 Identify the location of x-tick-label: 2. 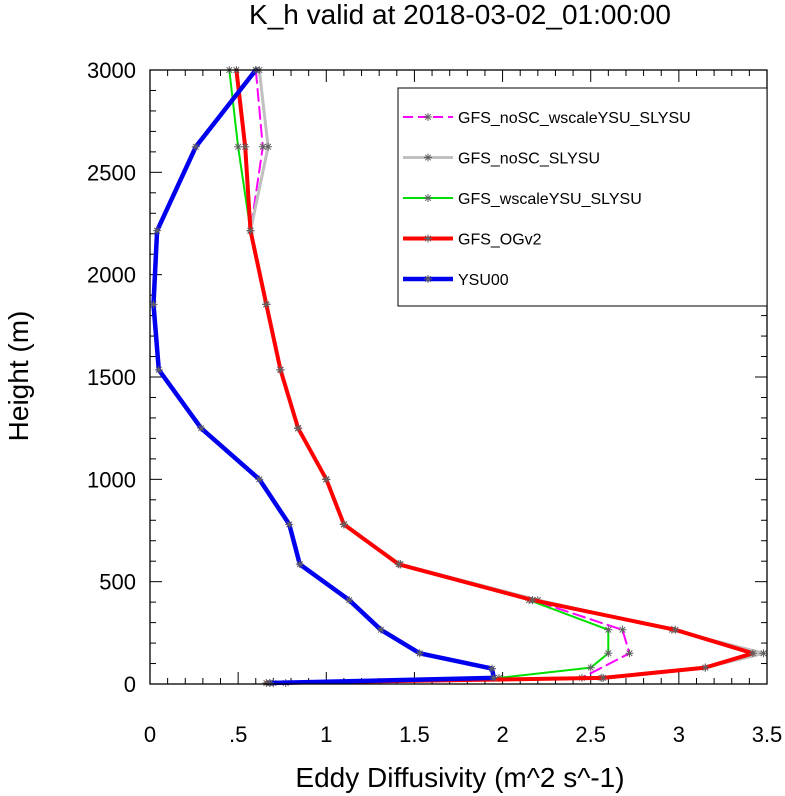
(502, 734).